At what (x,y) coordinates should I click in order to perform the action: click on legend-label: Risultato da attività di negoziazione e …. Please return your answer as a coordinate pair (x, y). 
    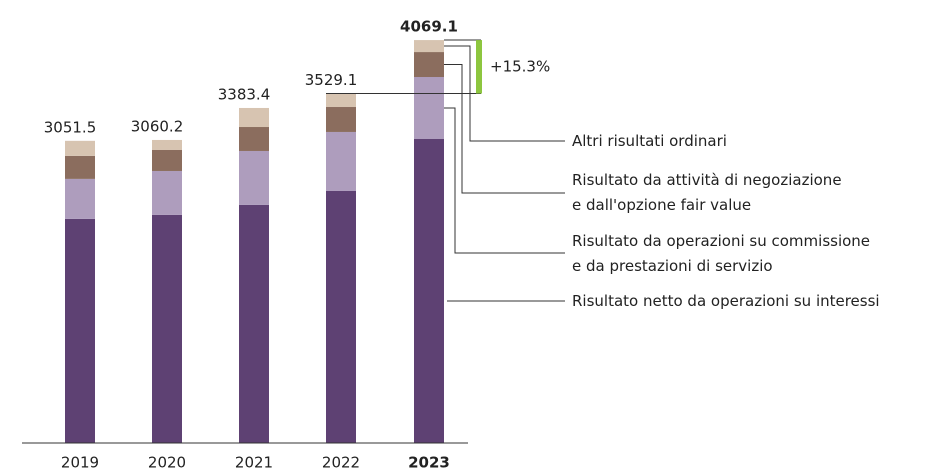
    Looking at the image, I should click on (707, 192).